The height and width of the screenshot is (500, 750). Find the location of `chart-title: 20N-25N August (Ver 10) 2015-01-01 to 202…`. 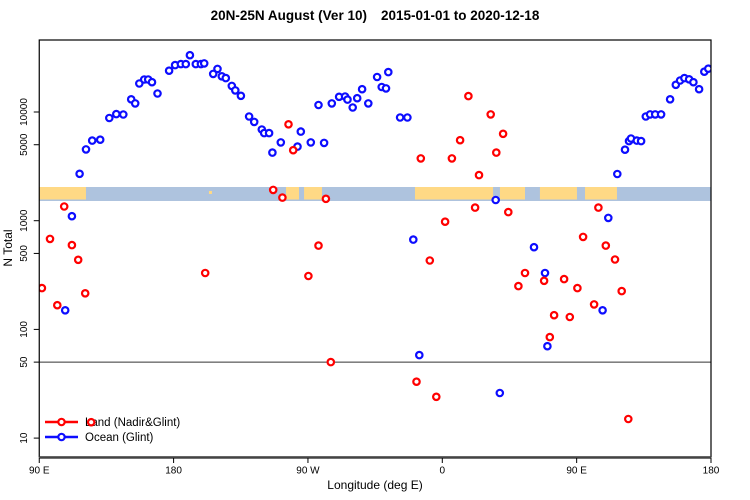

chart-title: 20N-25N August (Ver 10) 2015-01-01 to 202… is located at coordinates (375, 15).